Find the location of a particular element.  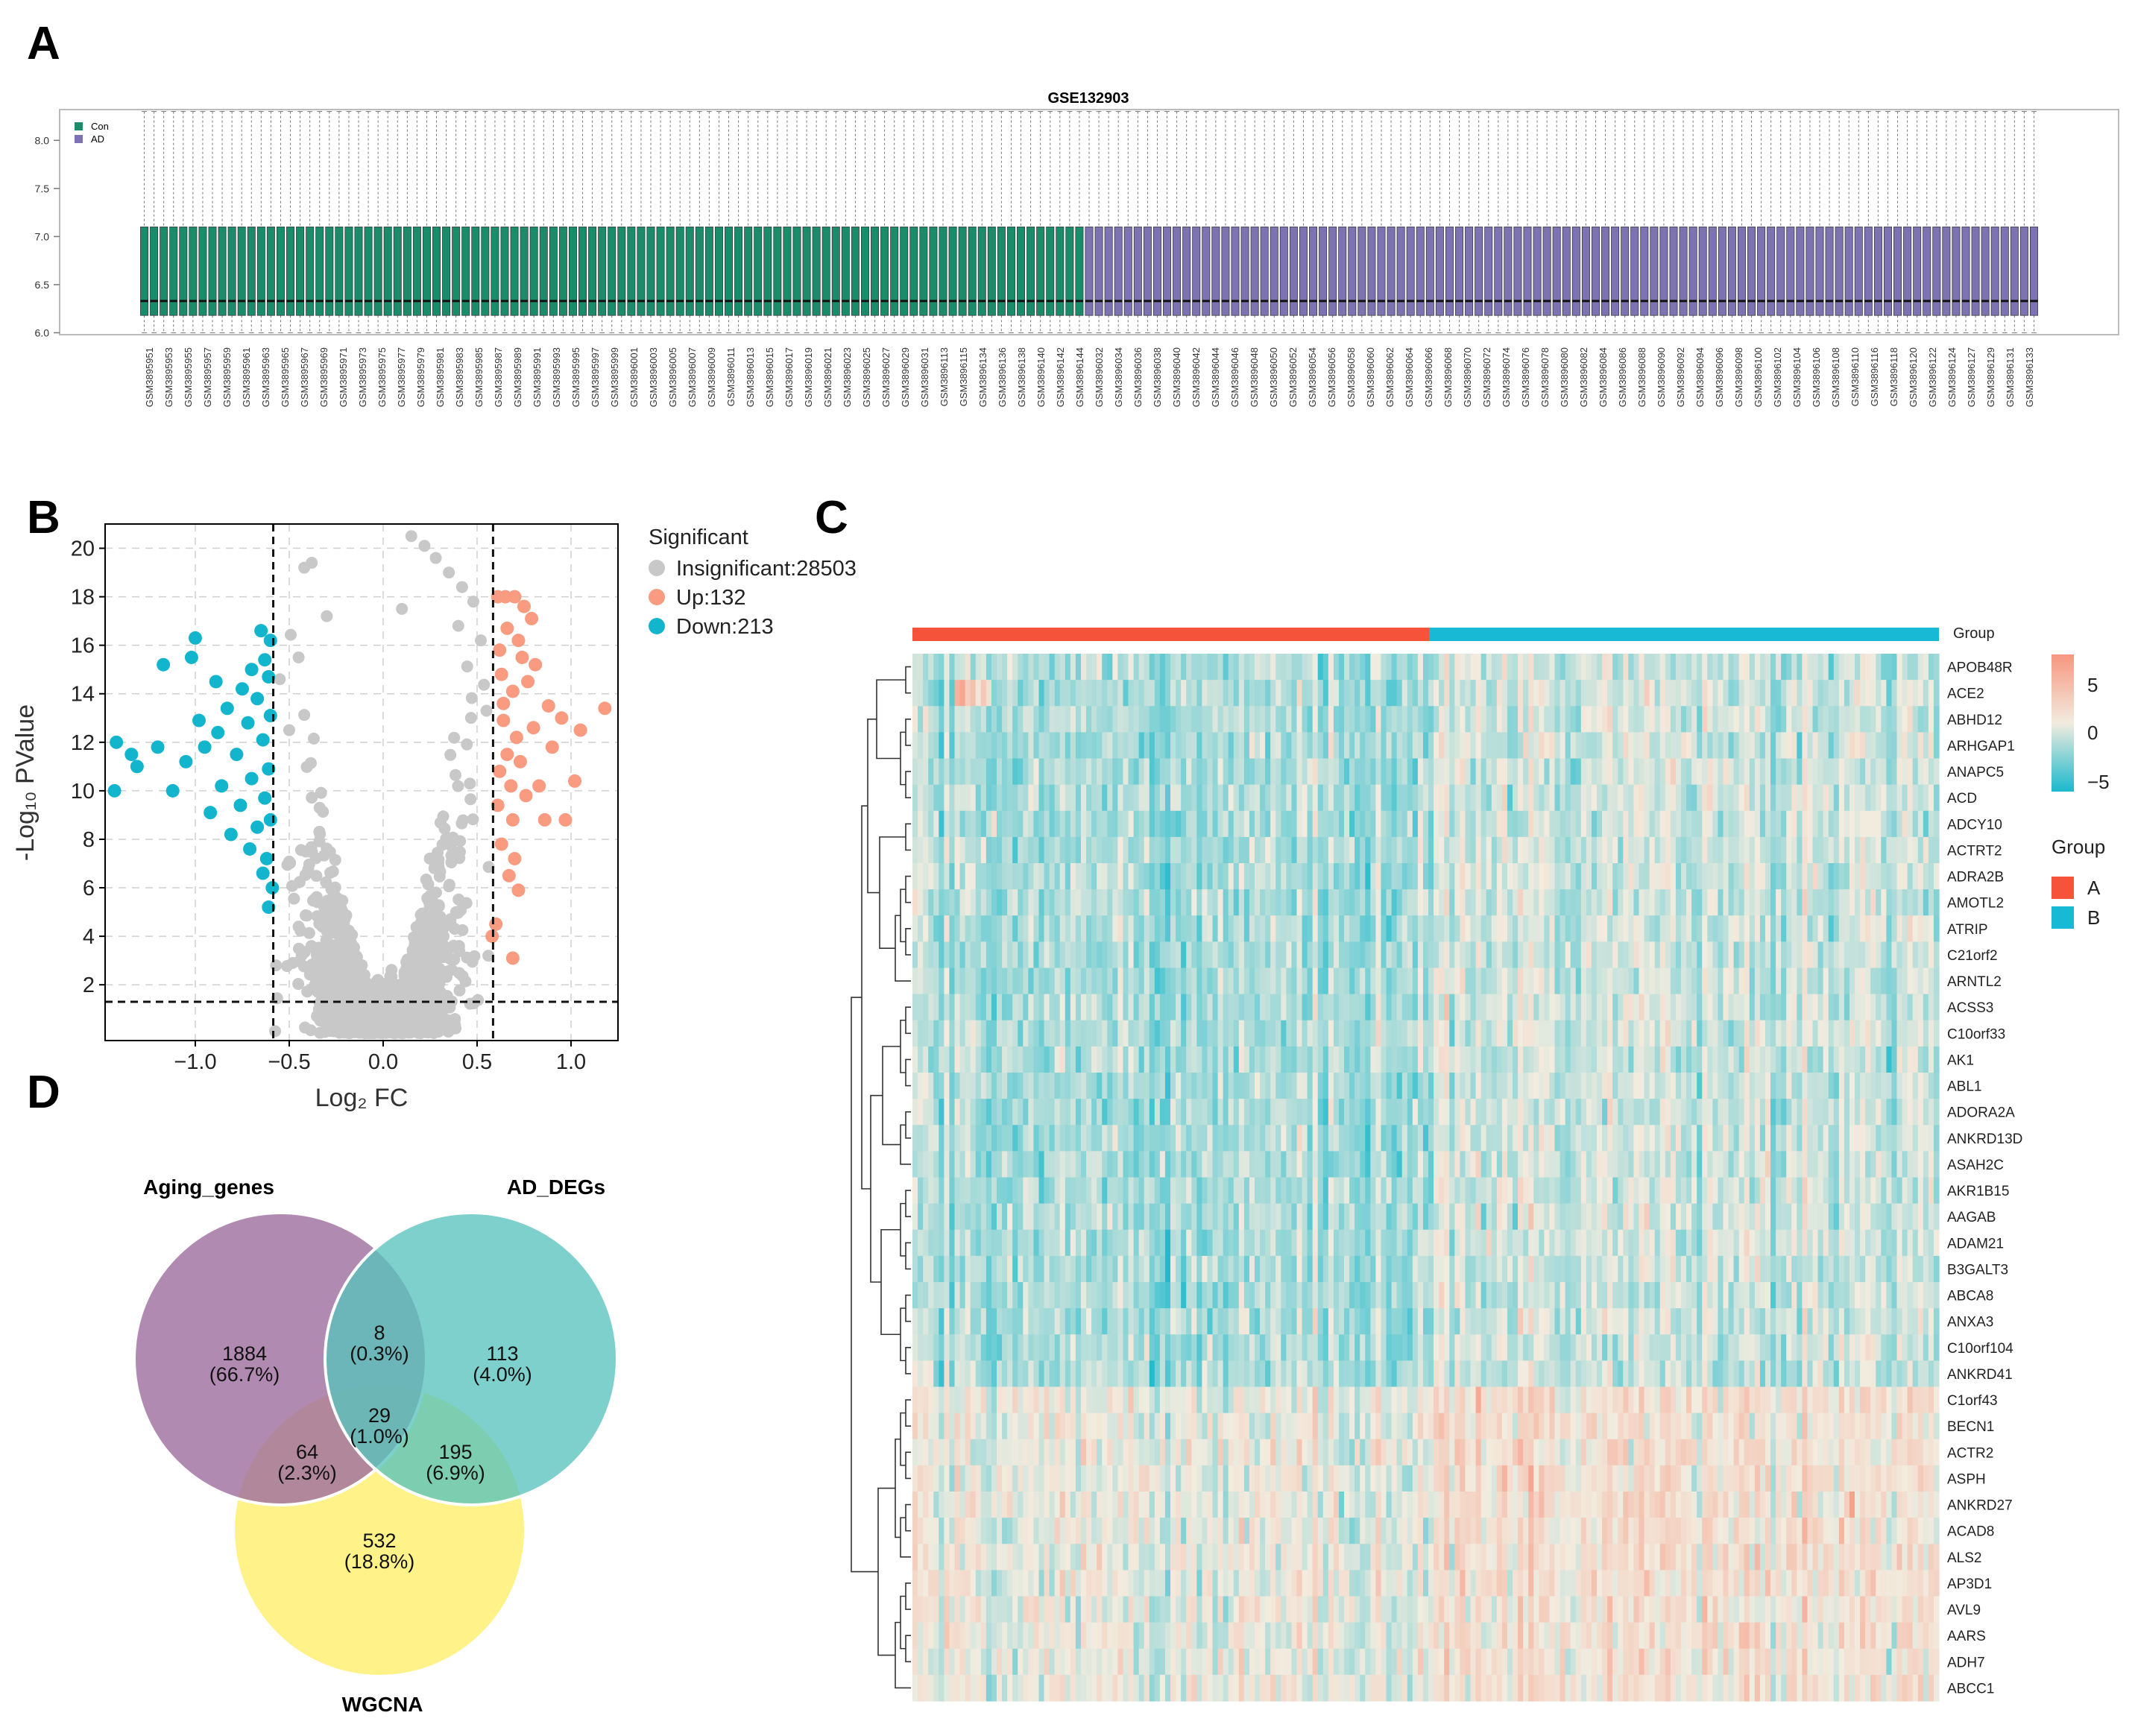

boxplot-x-tick-label: GSM3896044 is located at coordinates (1215, 377).